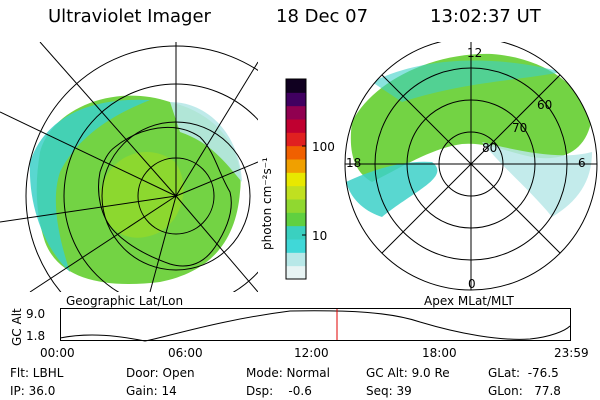  I want to click on mlt-label-18: 18, so click(354, 163).